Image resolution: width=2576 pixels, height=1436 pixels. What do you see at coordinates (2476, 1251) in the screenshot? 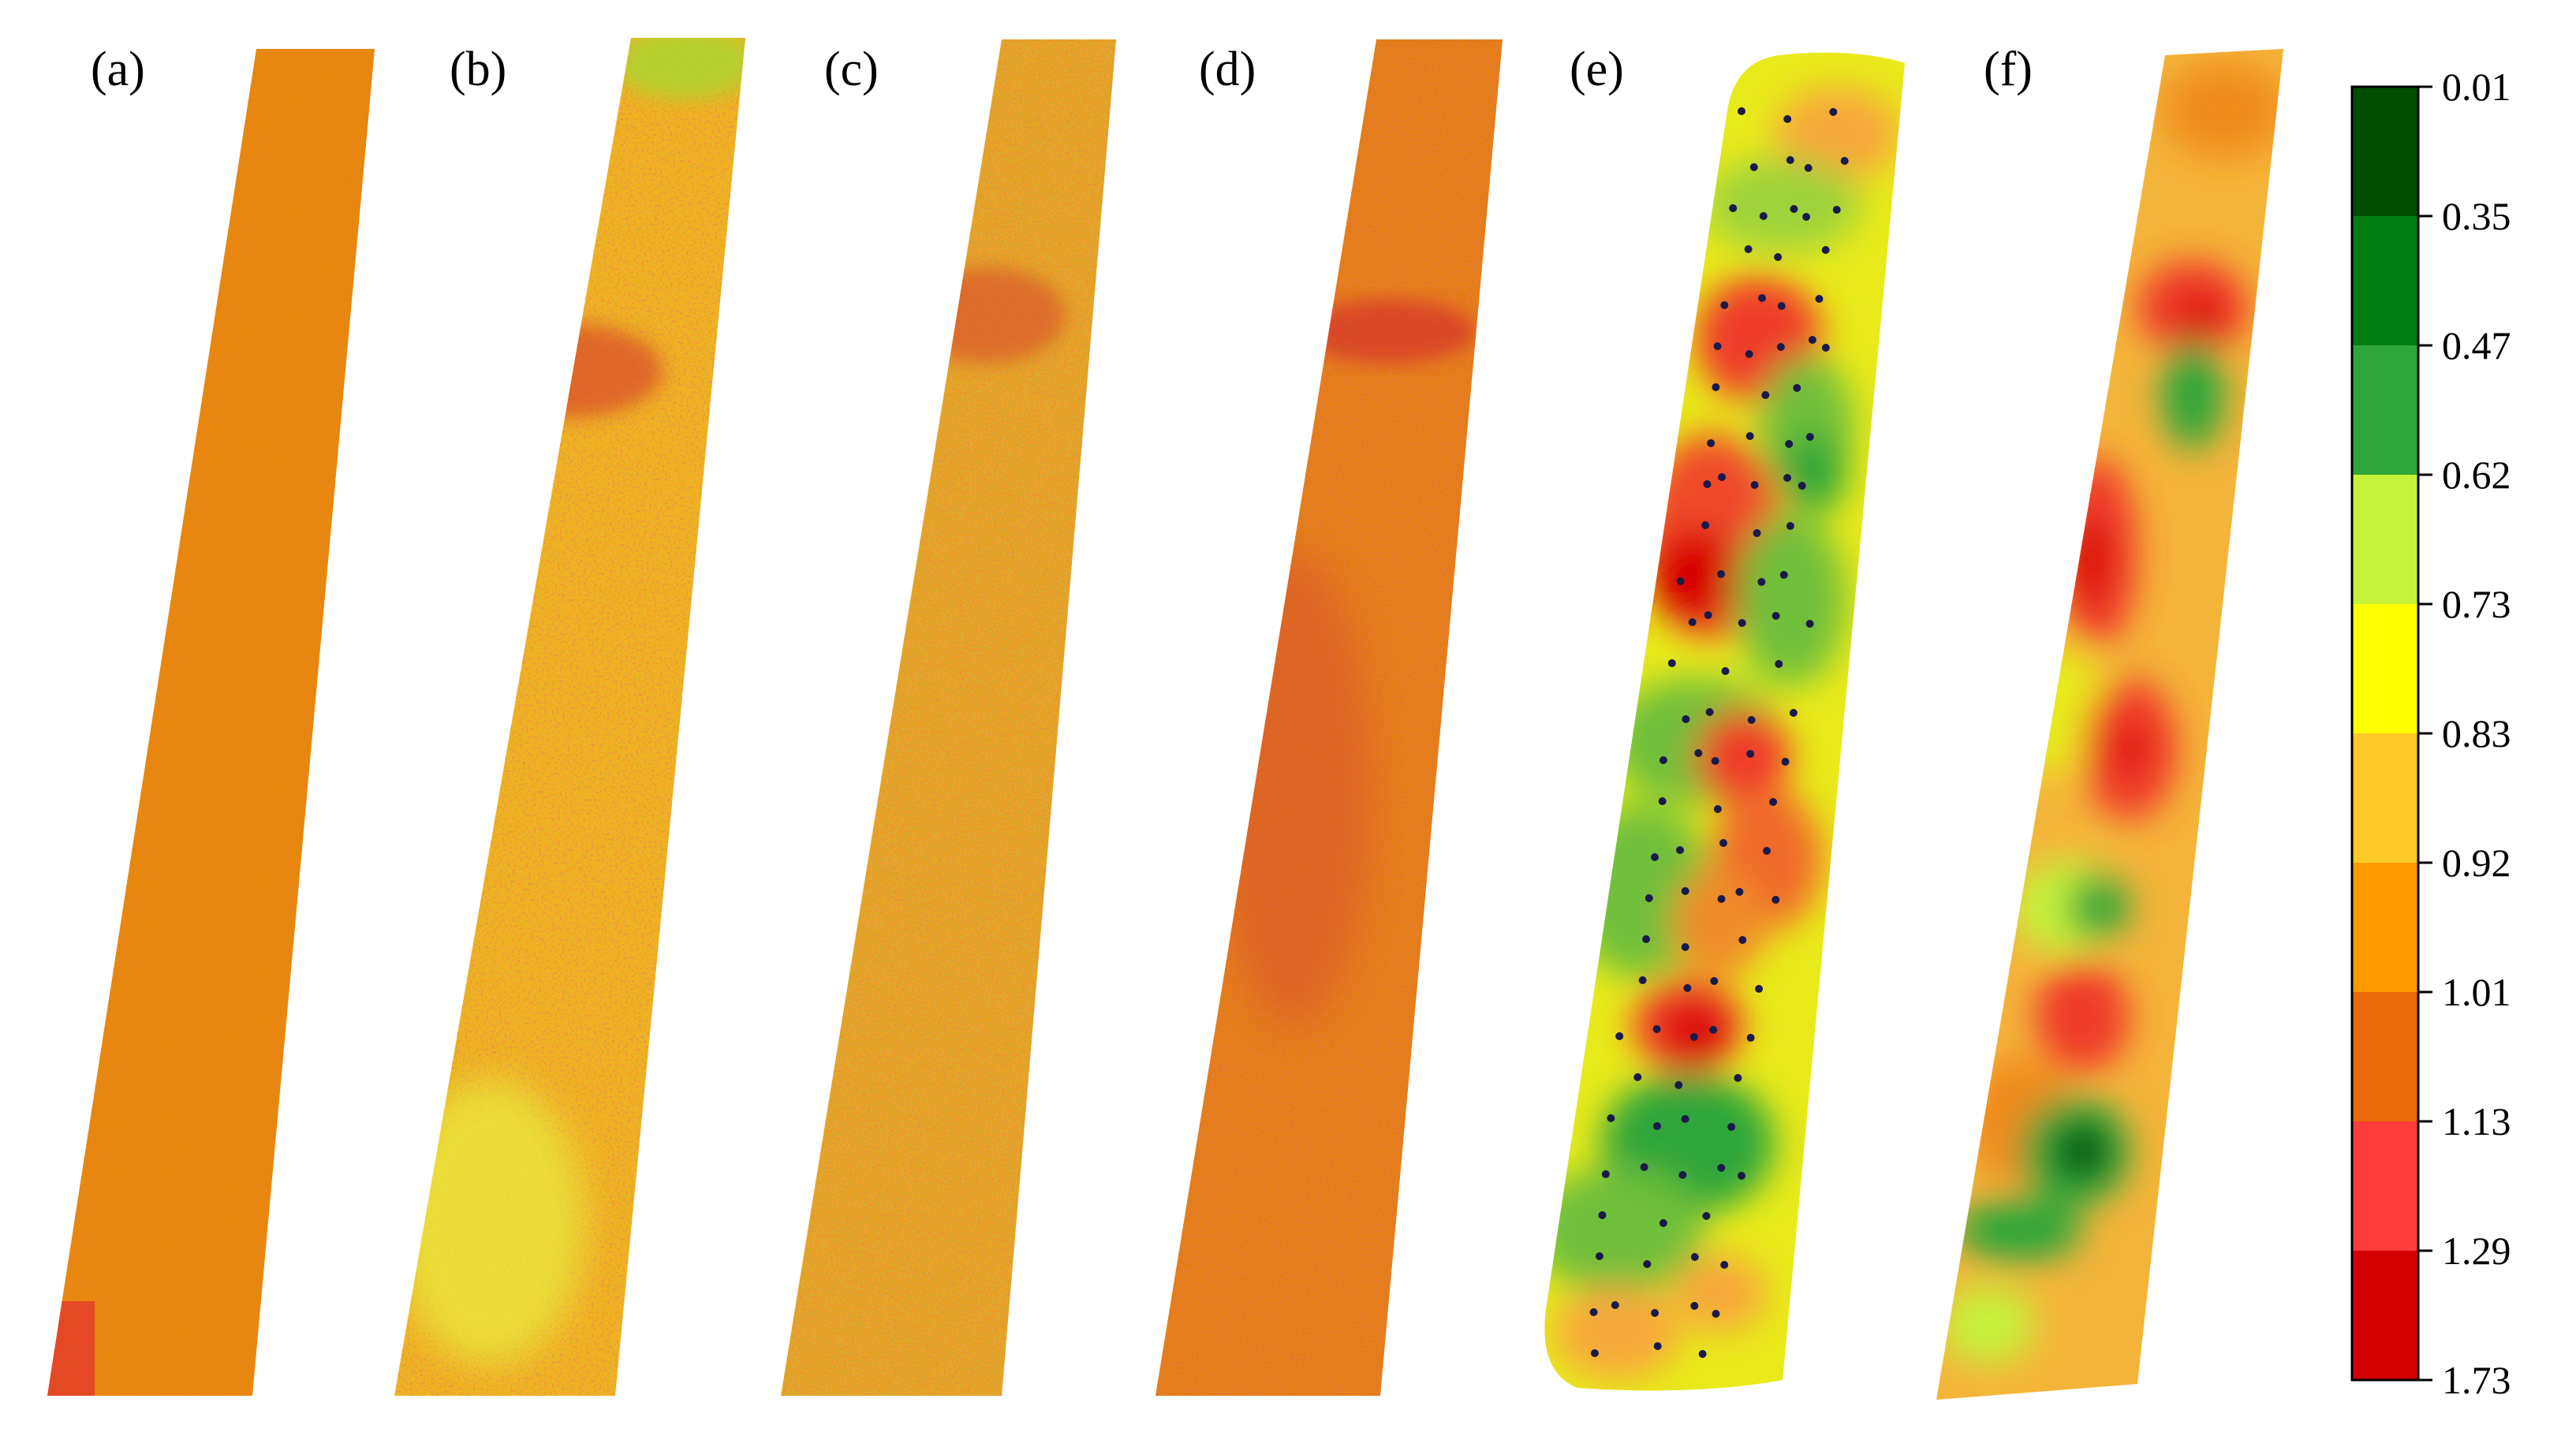
I see `legend-tick-label: 1.29` at bounding box center [2476, 1251].